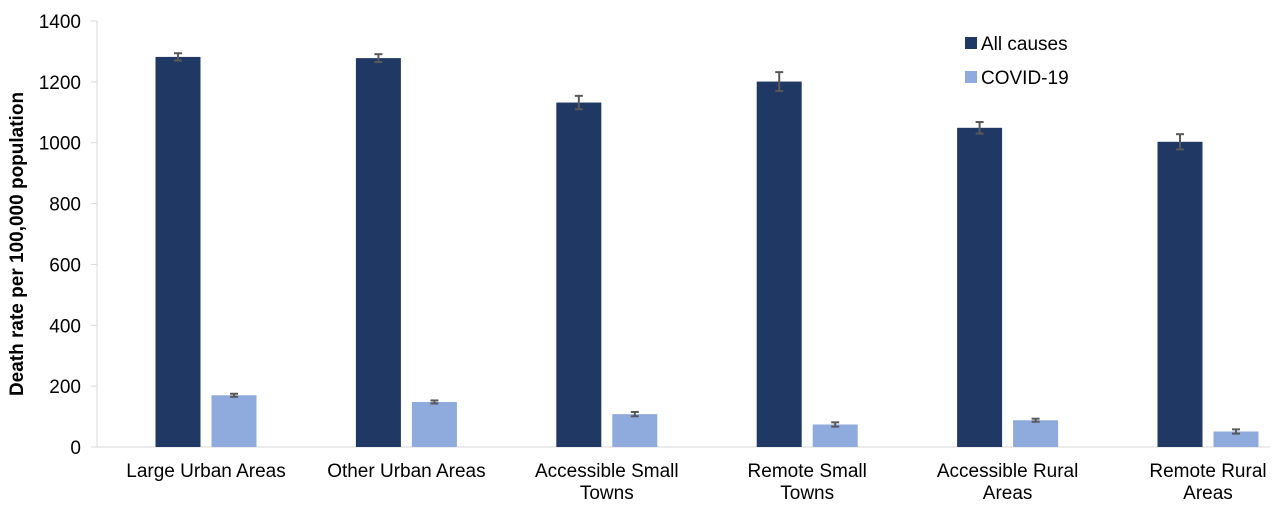 The image size is (1288, 506). Describe the element at coordinates (807, 471) in the screenshot. I see `x-tick-label: Remote Small` at that location.